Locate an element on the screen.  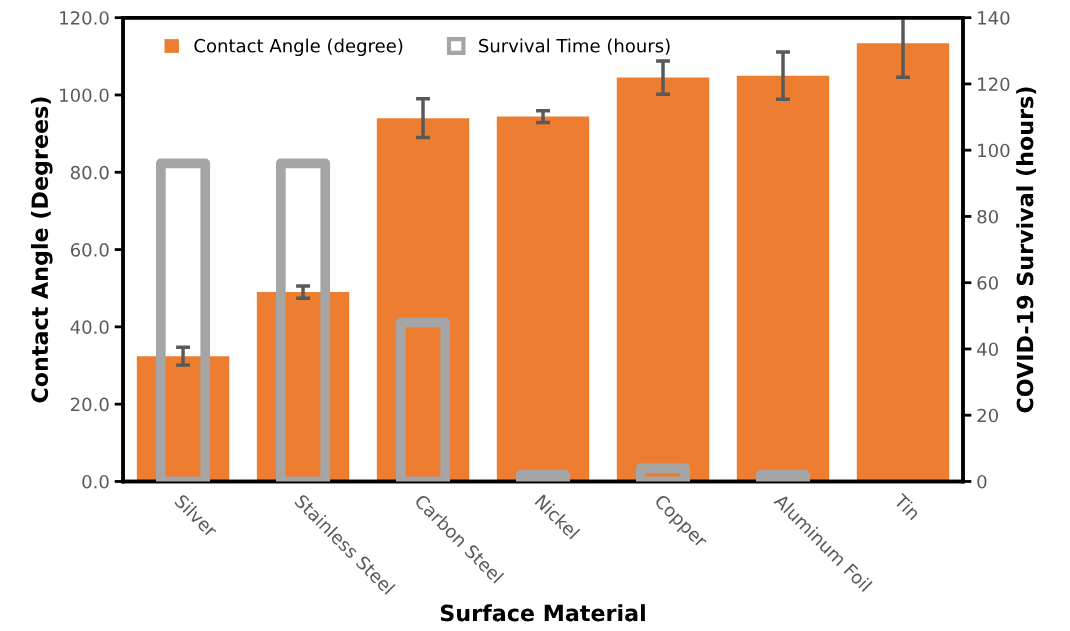
y2-tick-label: 80 is located at coordinates (987, 216).